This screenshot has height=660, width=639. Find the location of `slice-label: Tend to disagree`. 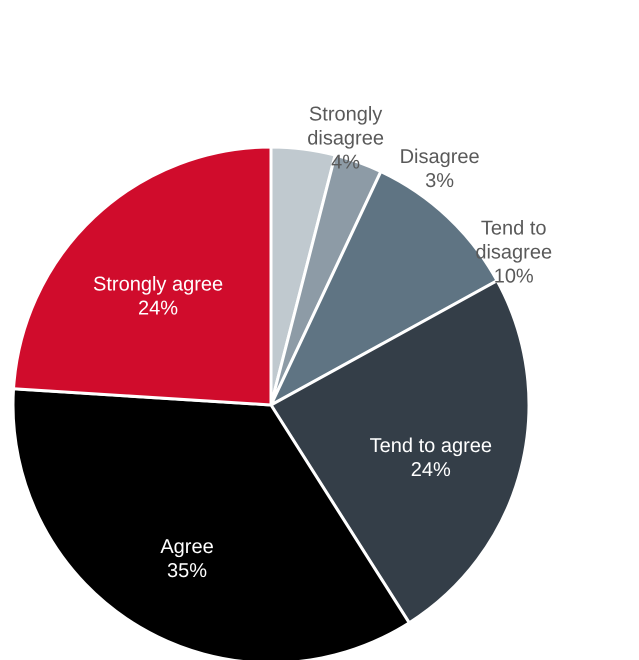

slice-label: Tend to disagree is located at coordinates (513, 241).